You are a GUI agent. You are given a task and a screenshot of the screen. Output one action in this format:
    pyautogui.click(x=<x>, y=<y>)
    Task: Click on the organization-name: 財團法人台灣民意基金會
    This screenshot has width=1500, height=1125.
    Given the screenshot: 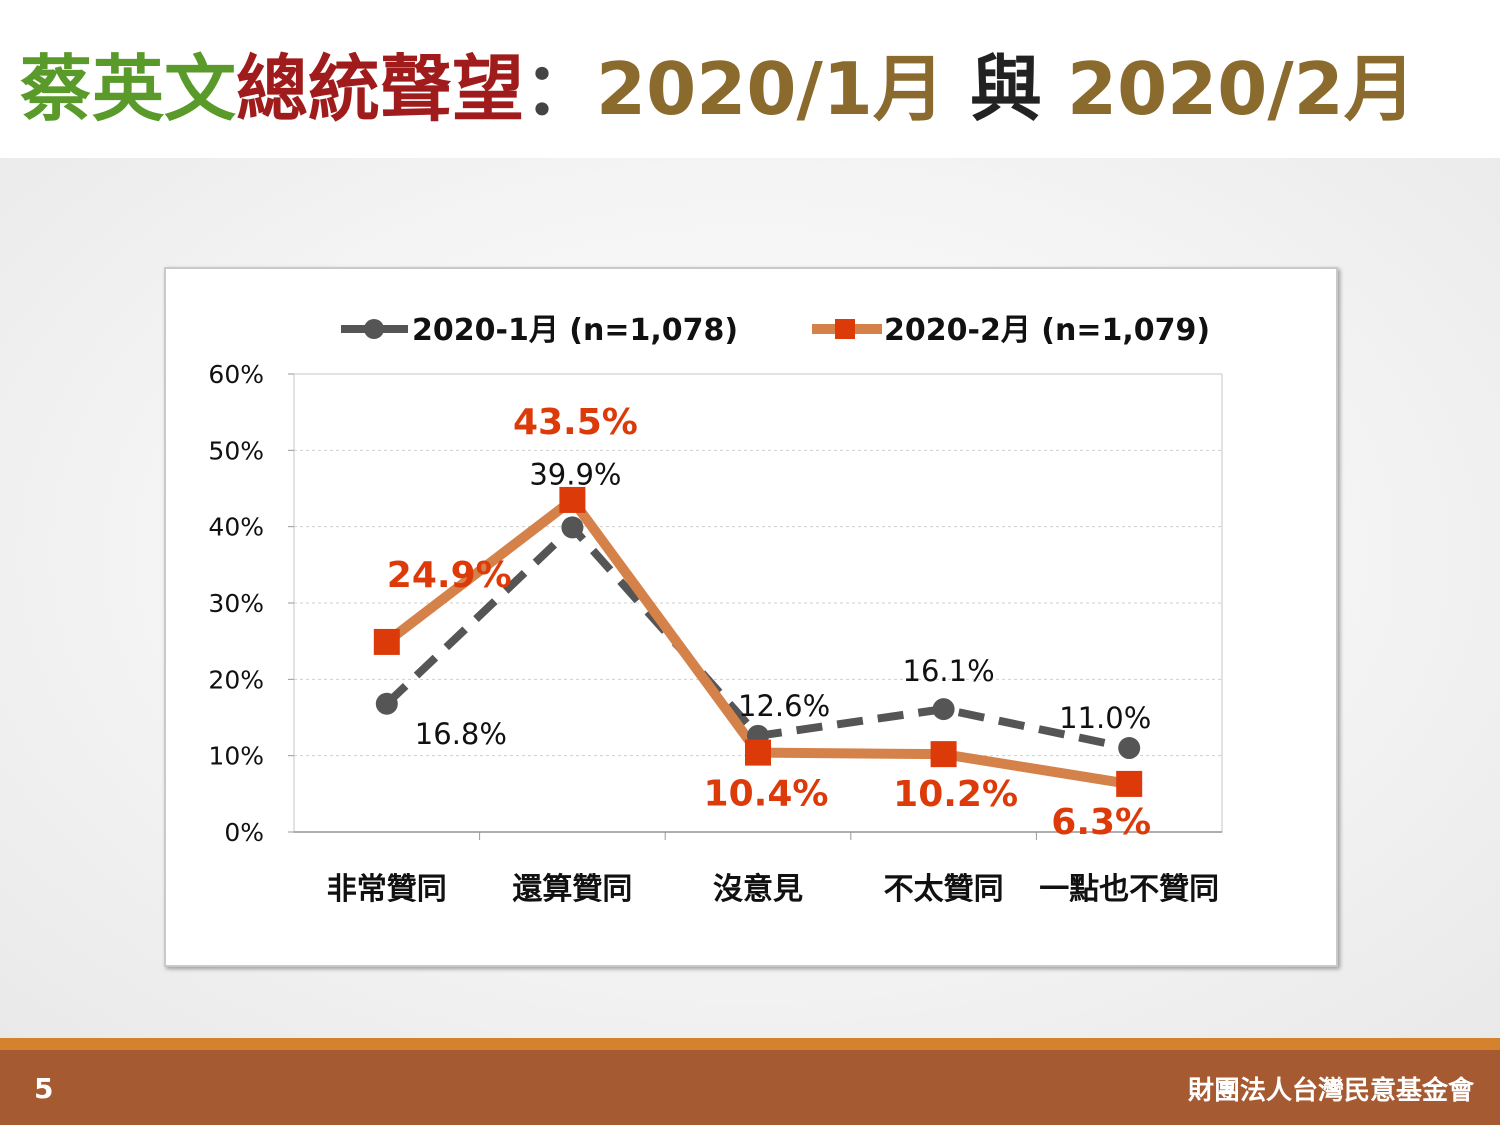 What is the action you would take?
    pyautogui.click(x=1330, y=1091)
    